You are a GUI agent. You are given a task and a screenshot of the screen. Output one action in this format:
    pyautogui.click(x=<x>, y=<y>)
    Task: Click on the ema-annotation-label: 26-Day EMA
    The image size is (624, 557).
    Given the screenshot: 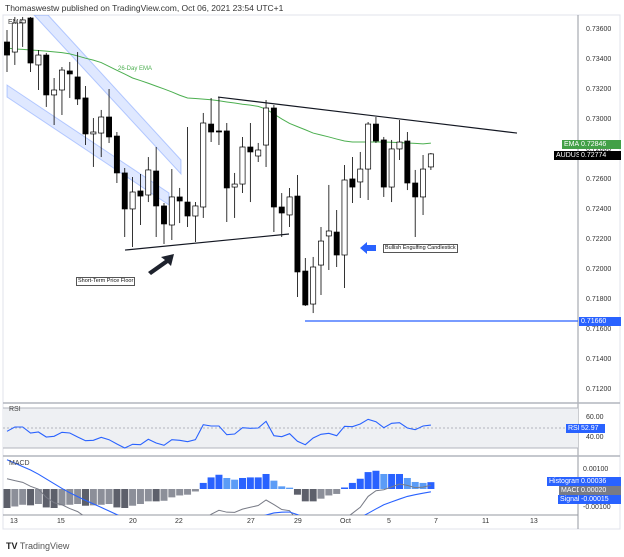 What is the action you would take?
    pyautogui.click(x=135, y=69)
    